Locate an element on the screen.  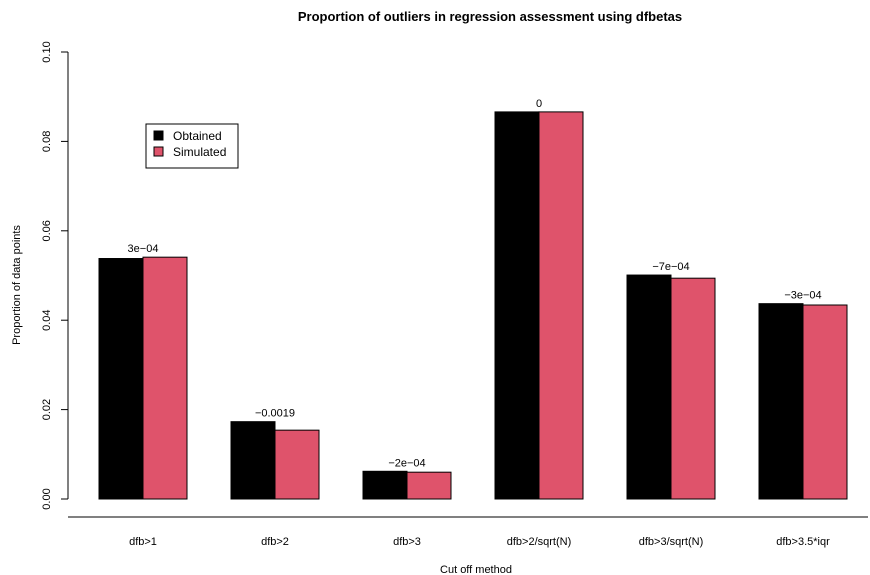
x-axis-label: Cut off method is located at coordinates (476, 569).